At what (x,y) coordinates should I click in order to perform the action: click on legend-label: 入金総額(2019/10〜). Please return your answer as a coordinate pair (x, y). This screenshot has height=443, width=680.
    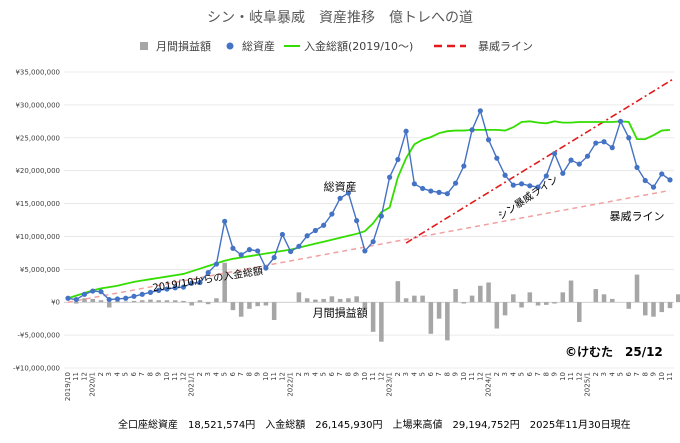
    Looking at the image, I should click on (358, 46).